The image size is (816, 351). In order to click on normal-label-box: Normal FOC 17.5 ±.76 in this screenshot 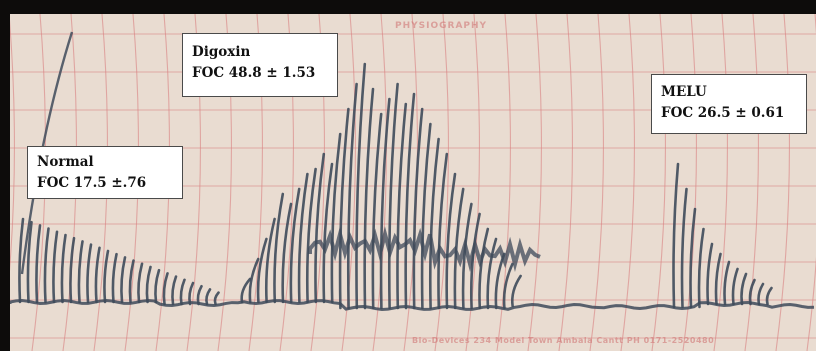, I will do `click(105, 172)`.